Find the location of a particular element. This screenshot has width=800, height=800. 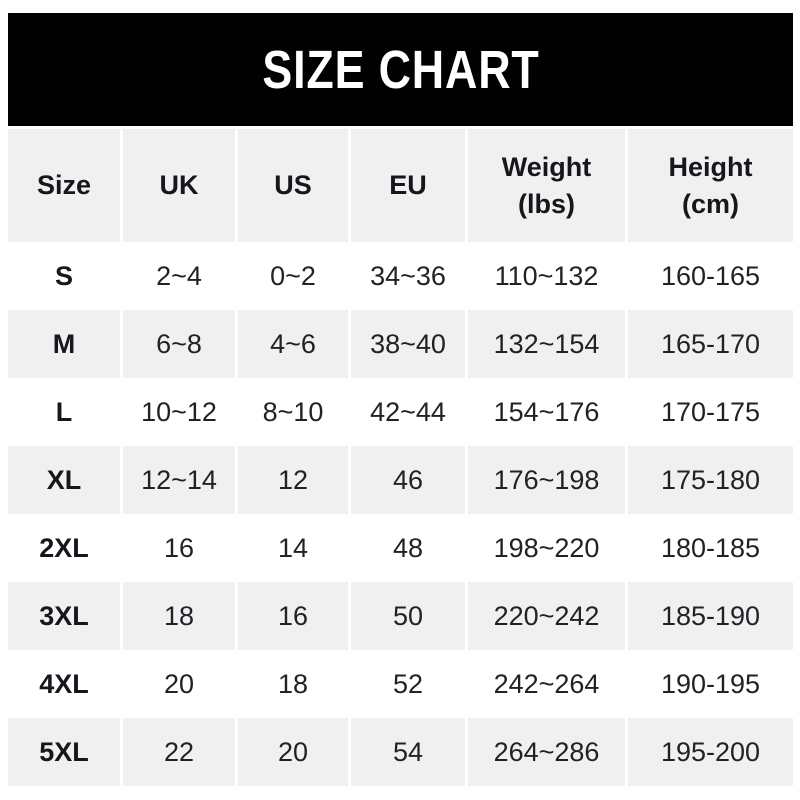

cell-weight-lbs: 198~220 is located at coordinates (548, 548).